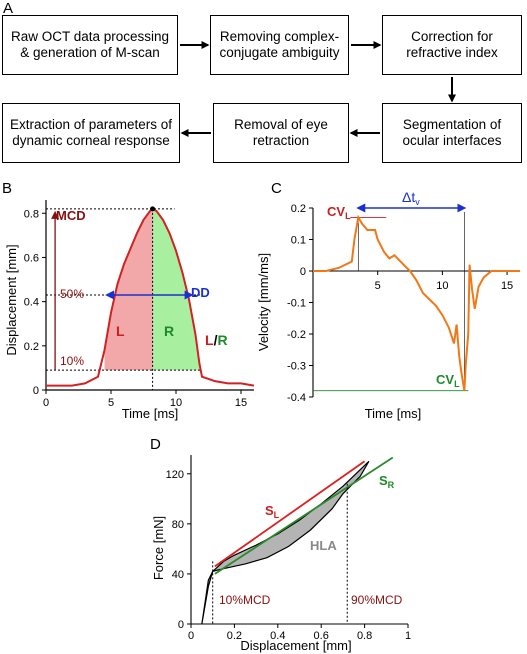 The height and width of the screenshot is (654, 527). What do you see at coordinates (378, 286) in the screenshot?
I see `c-x-tick-label: 5` at bounding box center [378, 286].